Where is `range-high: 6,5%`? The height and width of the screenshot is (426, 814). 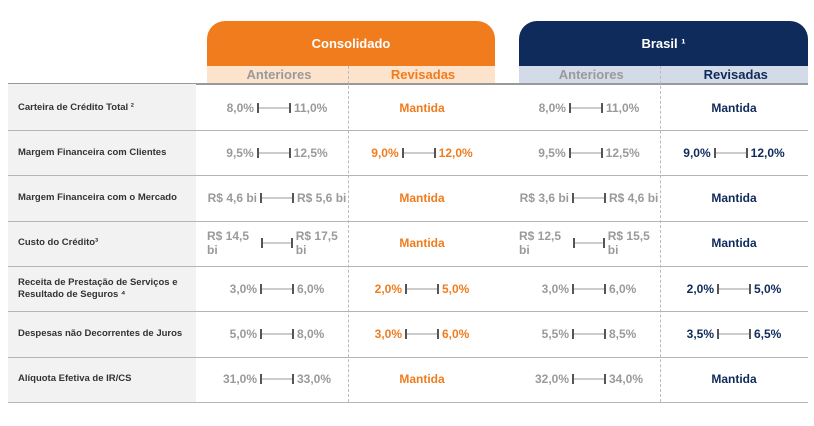 range-high: 6,5% is located at coordinates (768, 334).